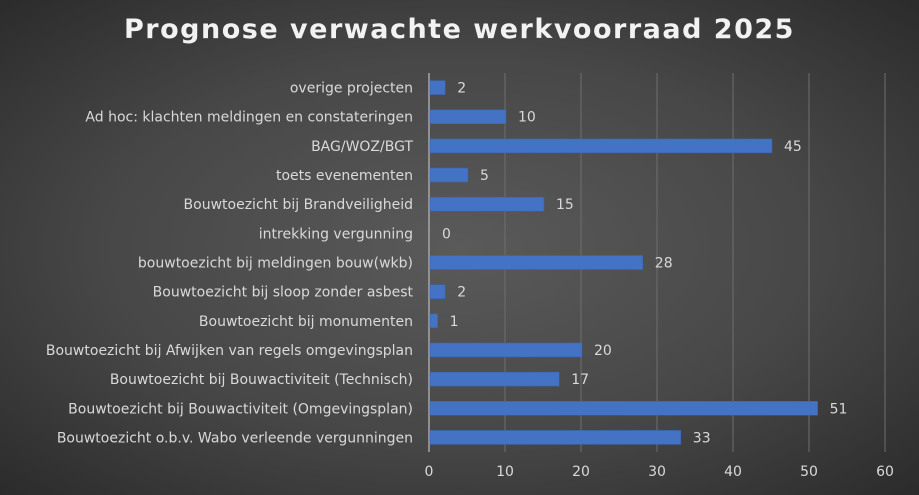 This screenshot has height=495, width=919. Describe the element at coordinates (306, 322) in the screenshot. I see `category-label: Bouwtoezicht bij monumenten` at that location.